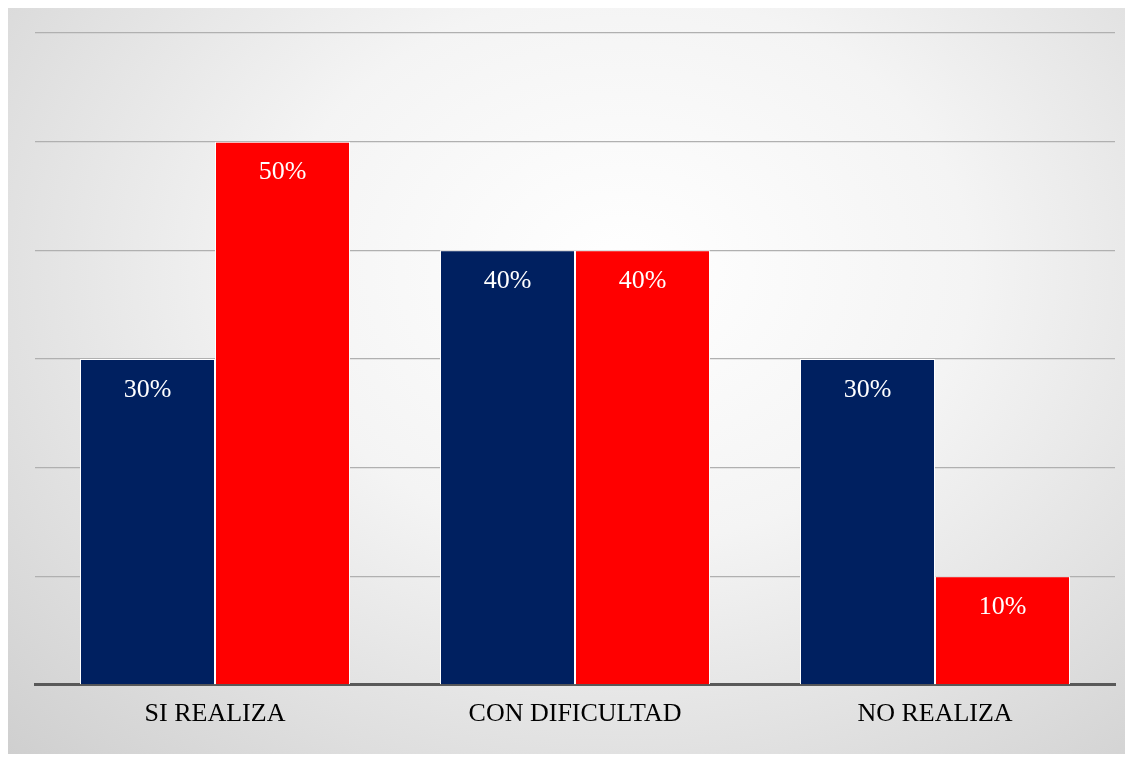 This screenshot has height=762, width=1133. What do you see at coordinates (215, 713) in the screenshot?
I see `x-tick-label: SI REALIZA` at bounding box center [215, 713].